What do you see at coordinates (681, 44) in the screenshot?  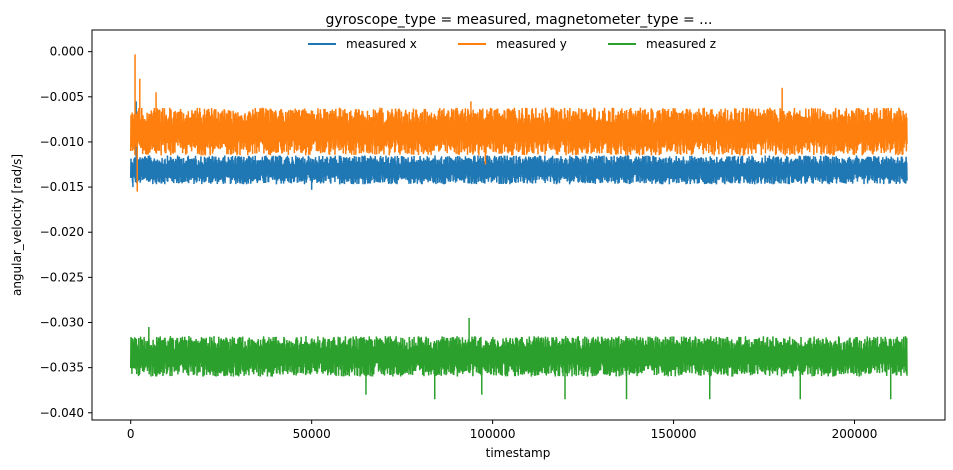 I see `legend-label: measured z` at bounding box center [681, 44].